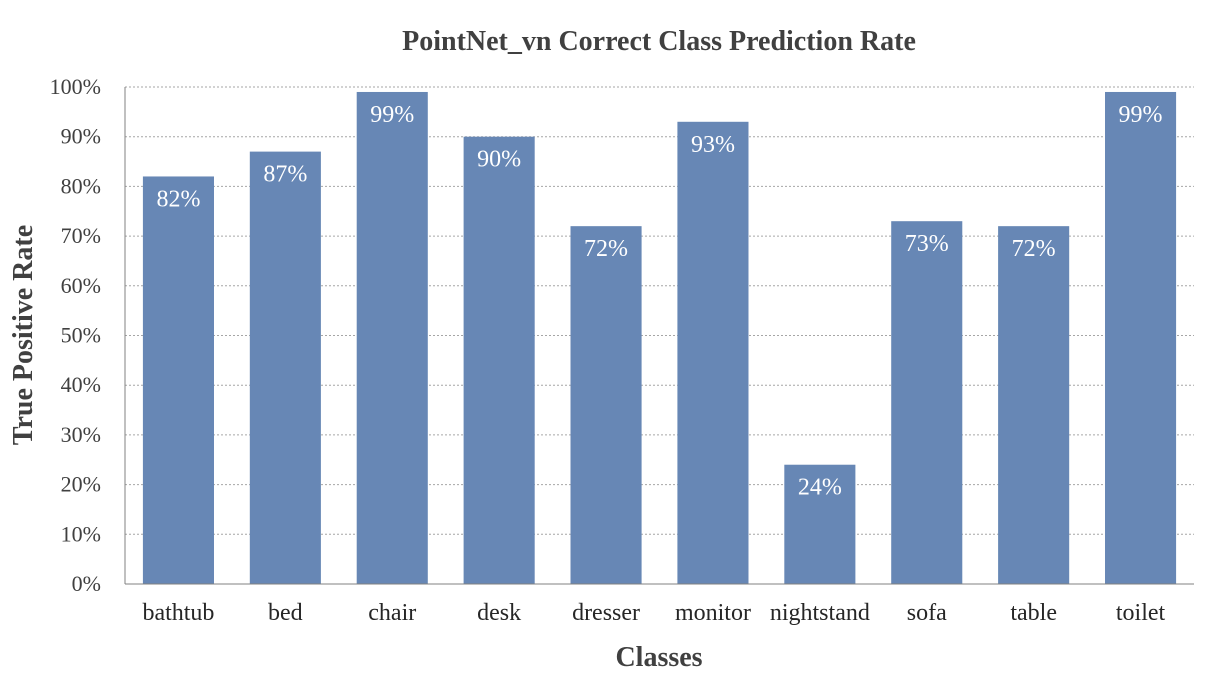 The width and height of the screenshot is (1212, 688). I want to click on data-label-dresser: 72%, so click(606, 249).